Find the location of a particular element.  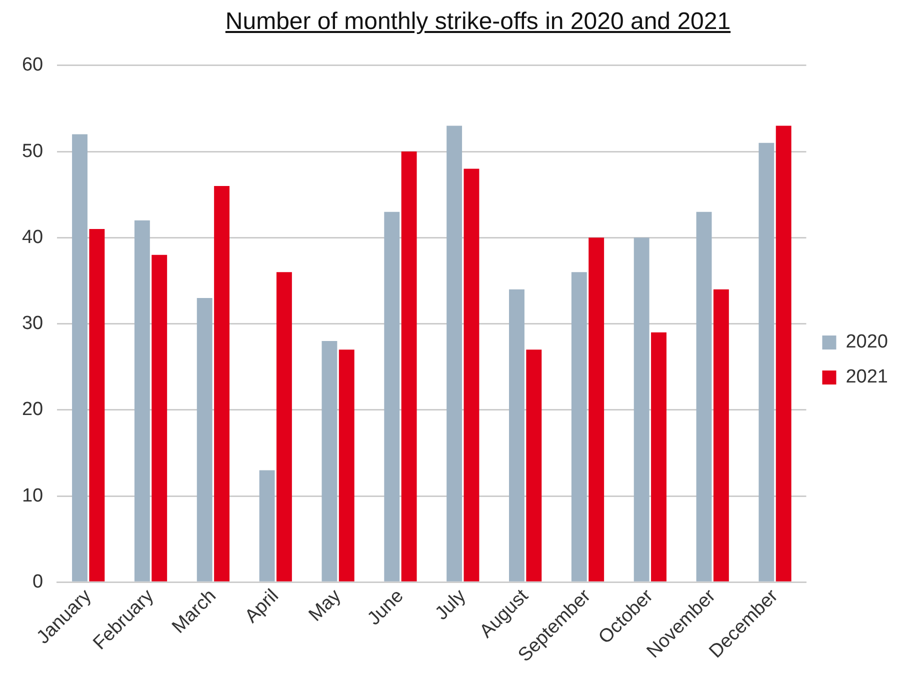

x-tick-label: July is located at coordinates (450, 604).